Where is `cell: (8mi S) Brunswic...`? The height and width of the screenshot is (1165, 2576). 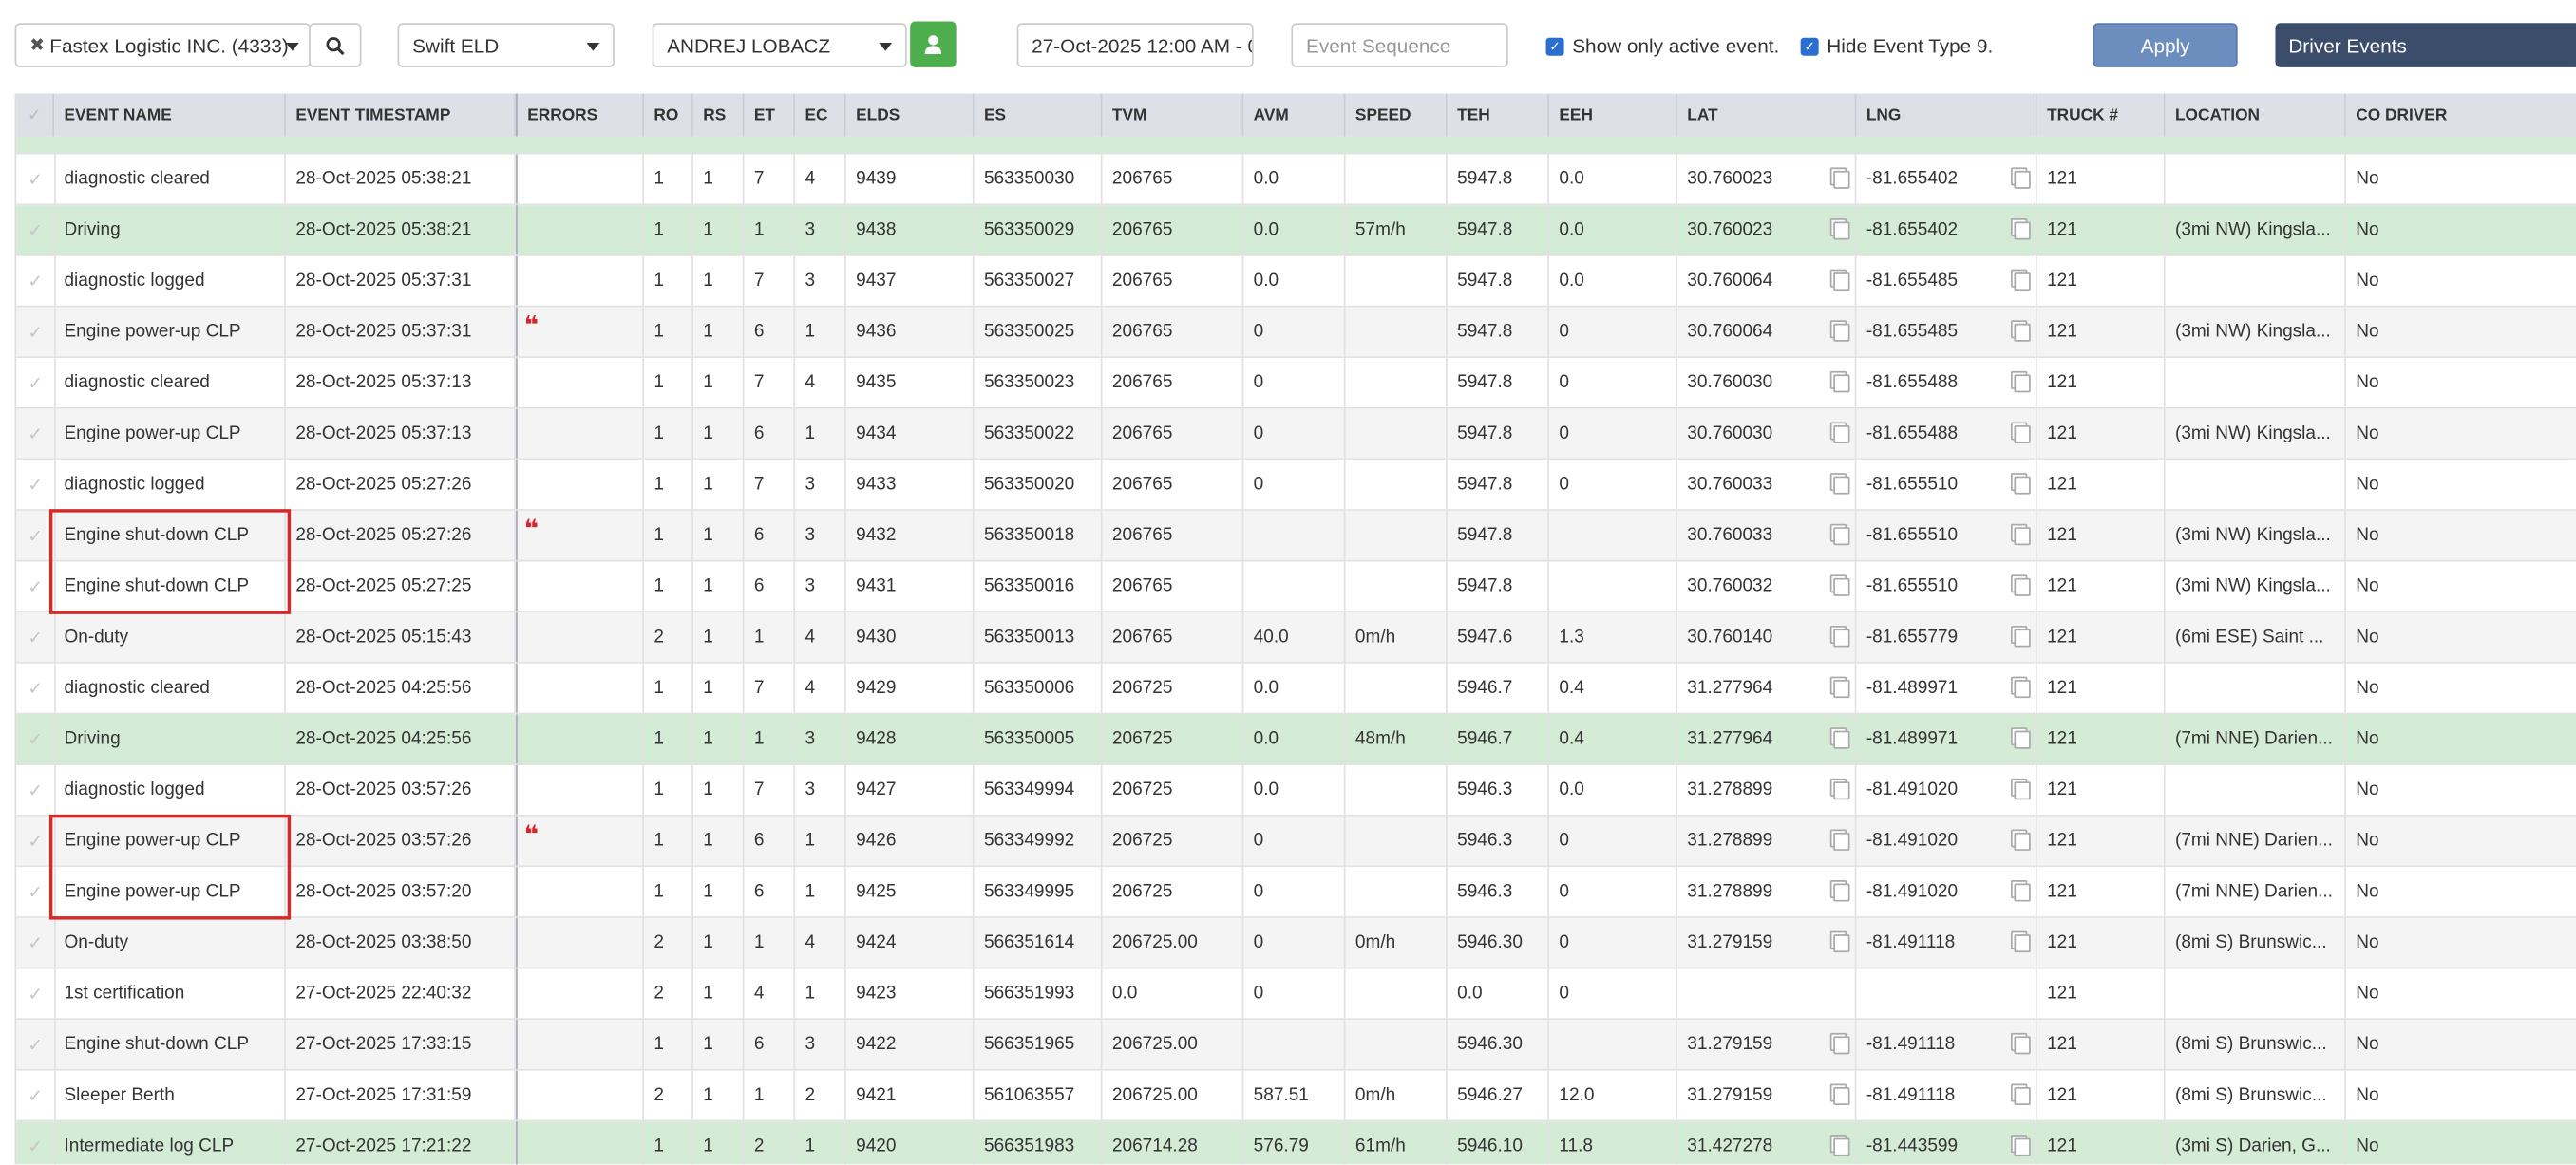
cell: (8mi S) Brunswic... is located at coordinates (2256, 1095).